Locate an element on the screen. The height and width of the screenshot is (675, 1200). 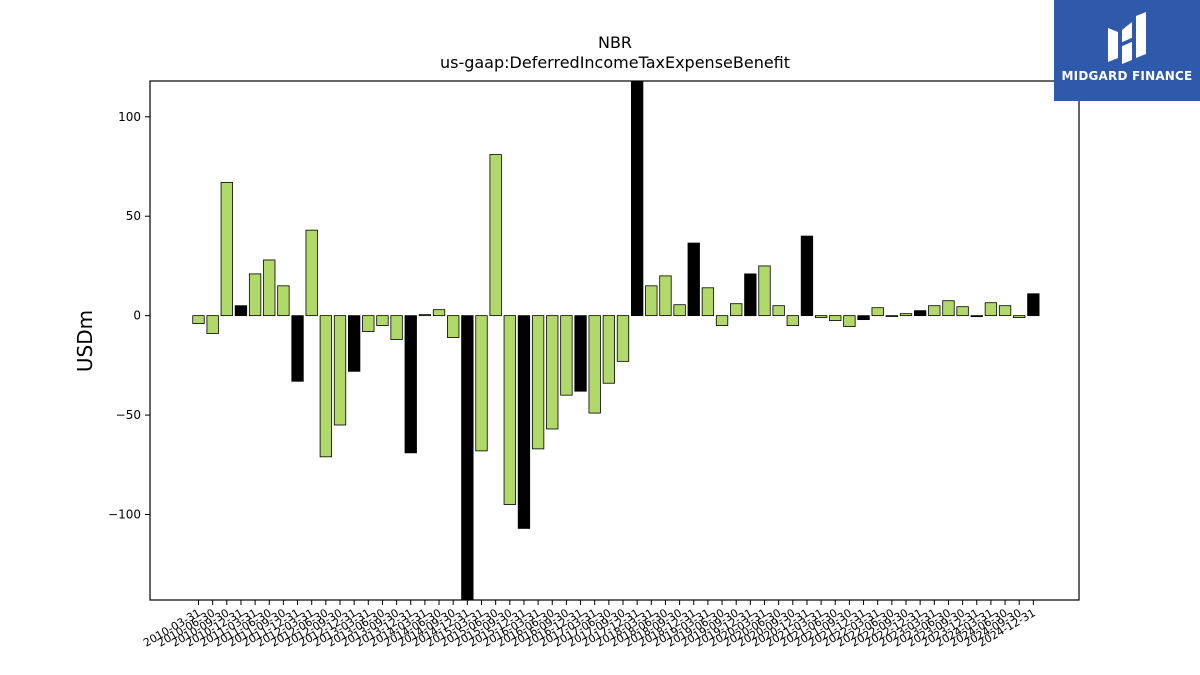
y-tick-label: −50 is located at coordinates (128, 415).